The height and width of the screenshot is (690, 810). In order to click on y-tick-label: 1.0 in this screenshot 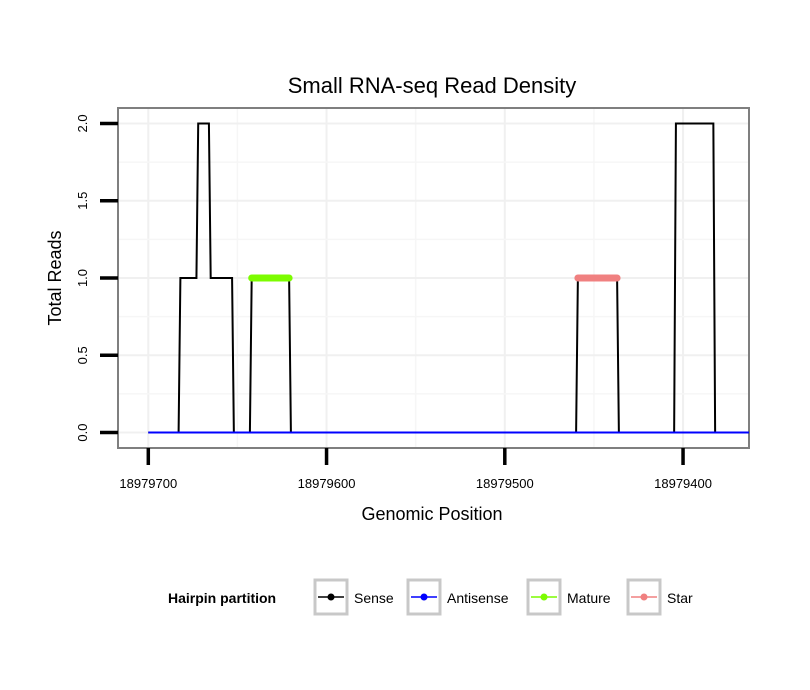, I will do `click(82, 278)`.